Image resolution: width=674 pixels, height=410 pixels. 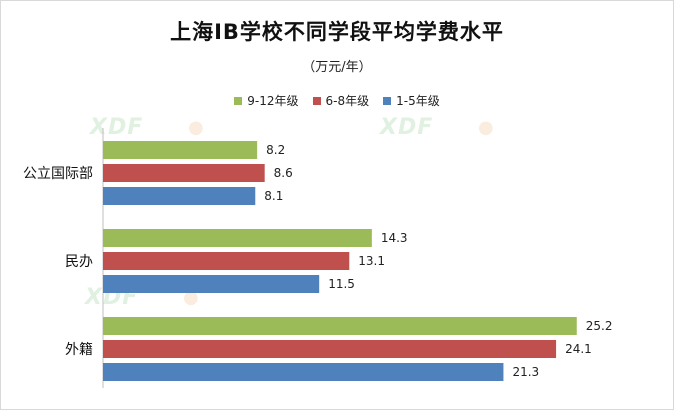 I want to click on category-label: 外籍, so click(x=79, y=349).